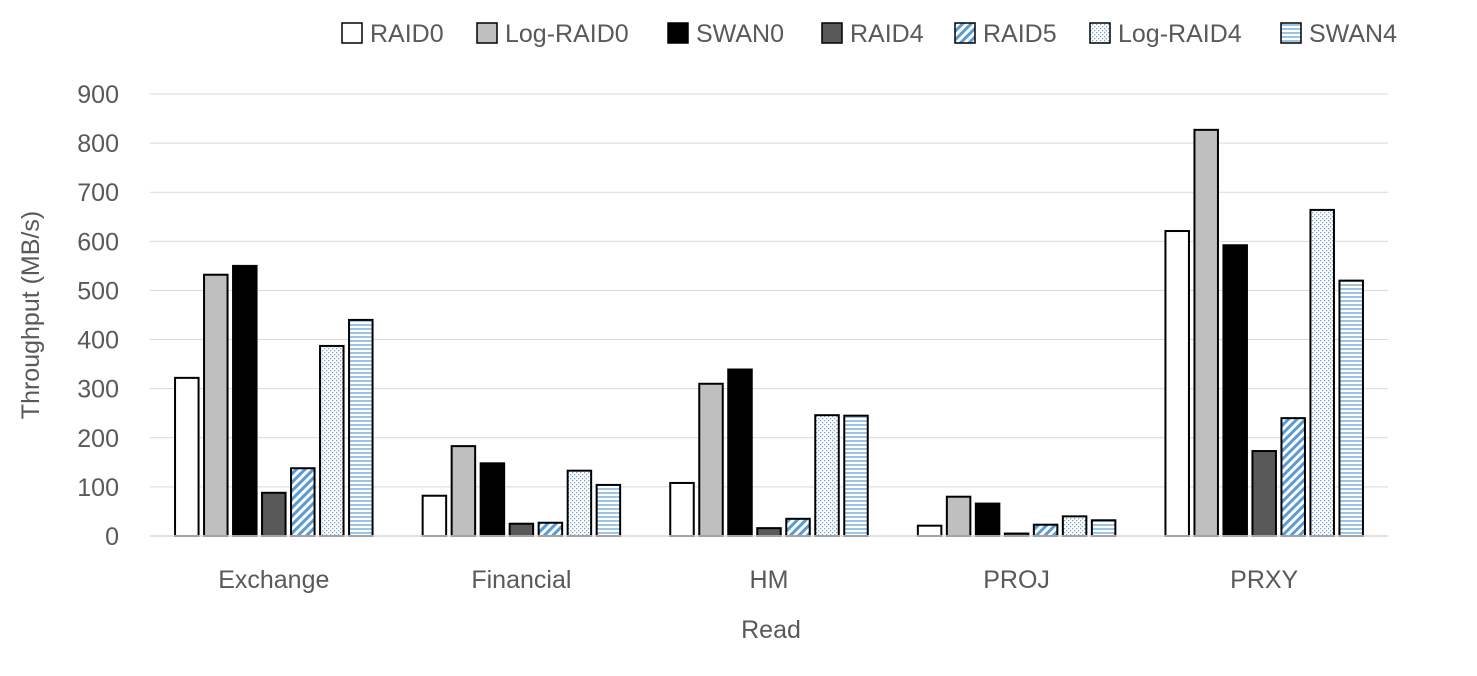 The image size is (1477, 676). What do you see at coordinates (1351, 408) in the screenshot?
I see `bar-swan4-prxy` at bounding box center [1351, 408].